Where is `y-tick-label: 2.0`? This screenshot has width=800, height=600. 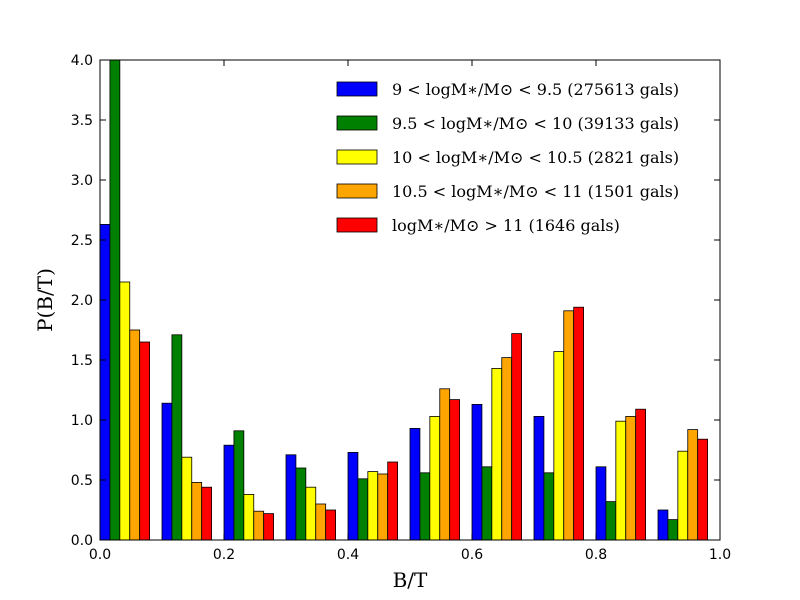 y-tick-label: 2.0 is located at coordinates (82, 301).